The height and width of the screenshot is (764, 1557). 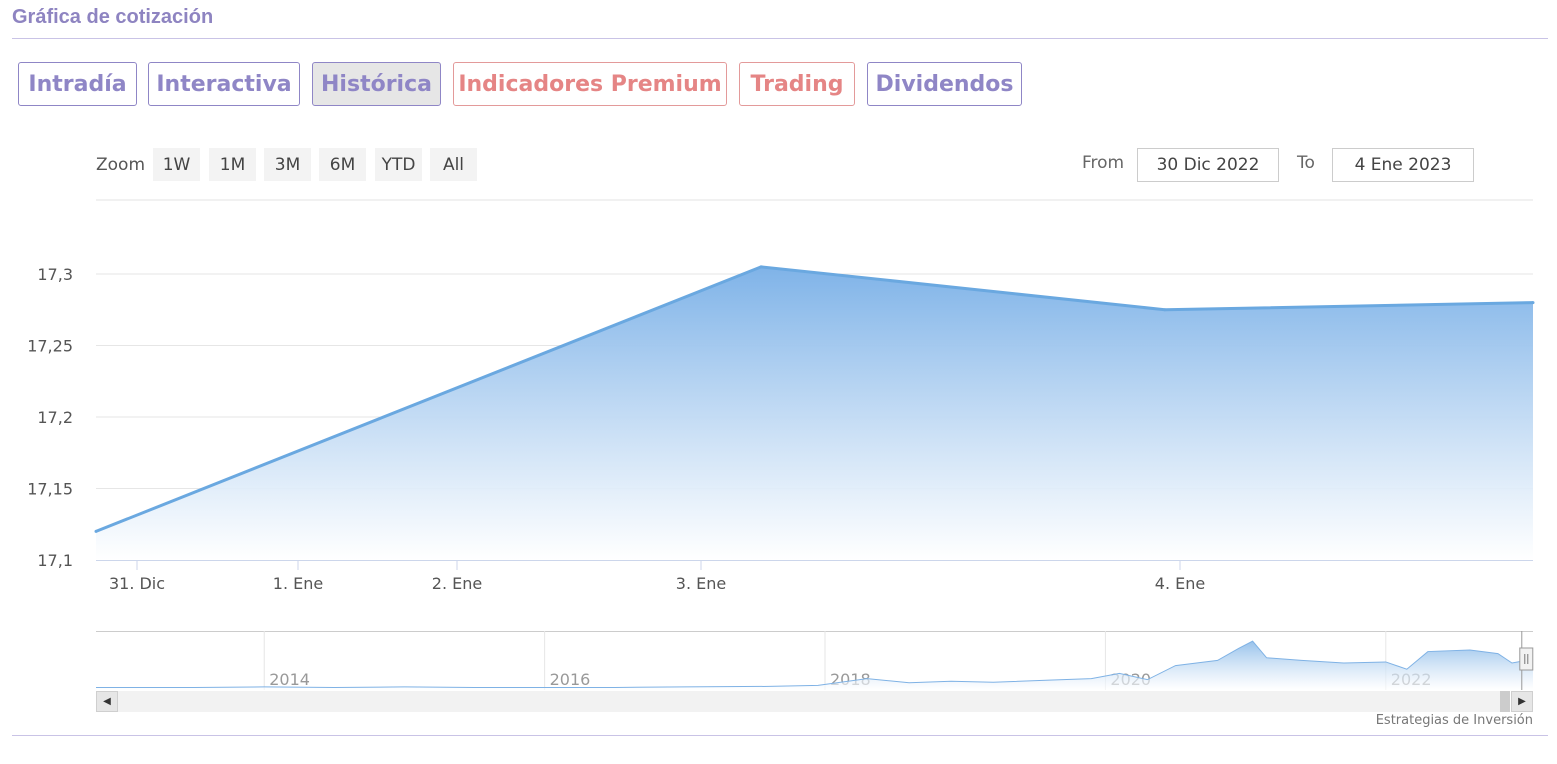 I want to click on zoom-1m-button: 1M, so click(x=232, y=164).